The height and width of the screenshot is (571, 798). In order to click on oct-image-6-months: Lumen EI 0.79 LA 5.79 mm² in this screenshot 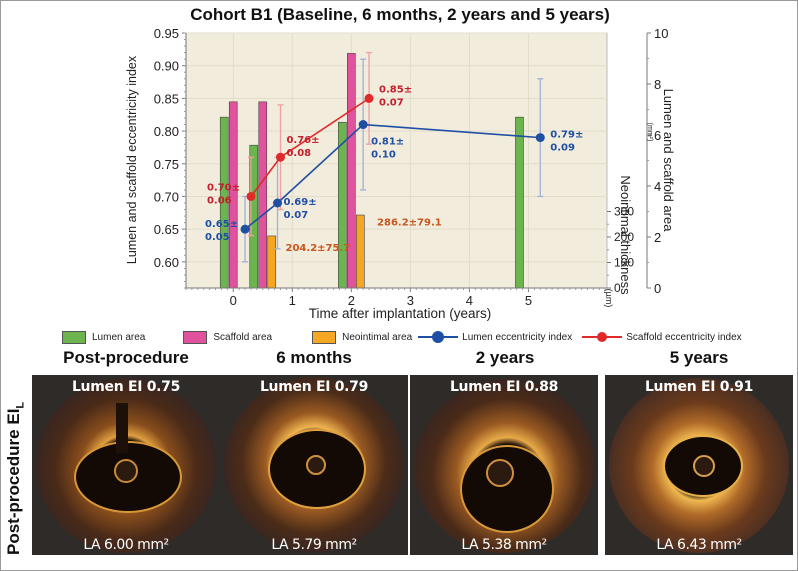, I will do `click(314, 465)`.